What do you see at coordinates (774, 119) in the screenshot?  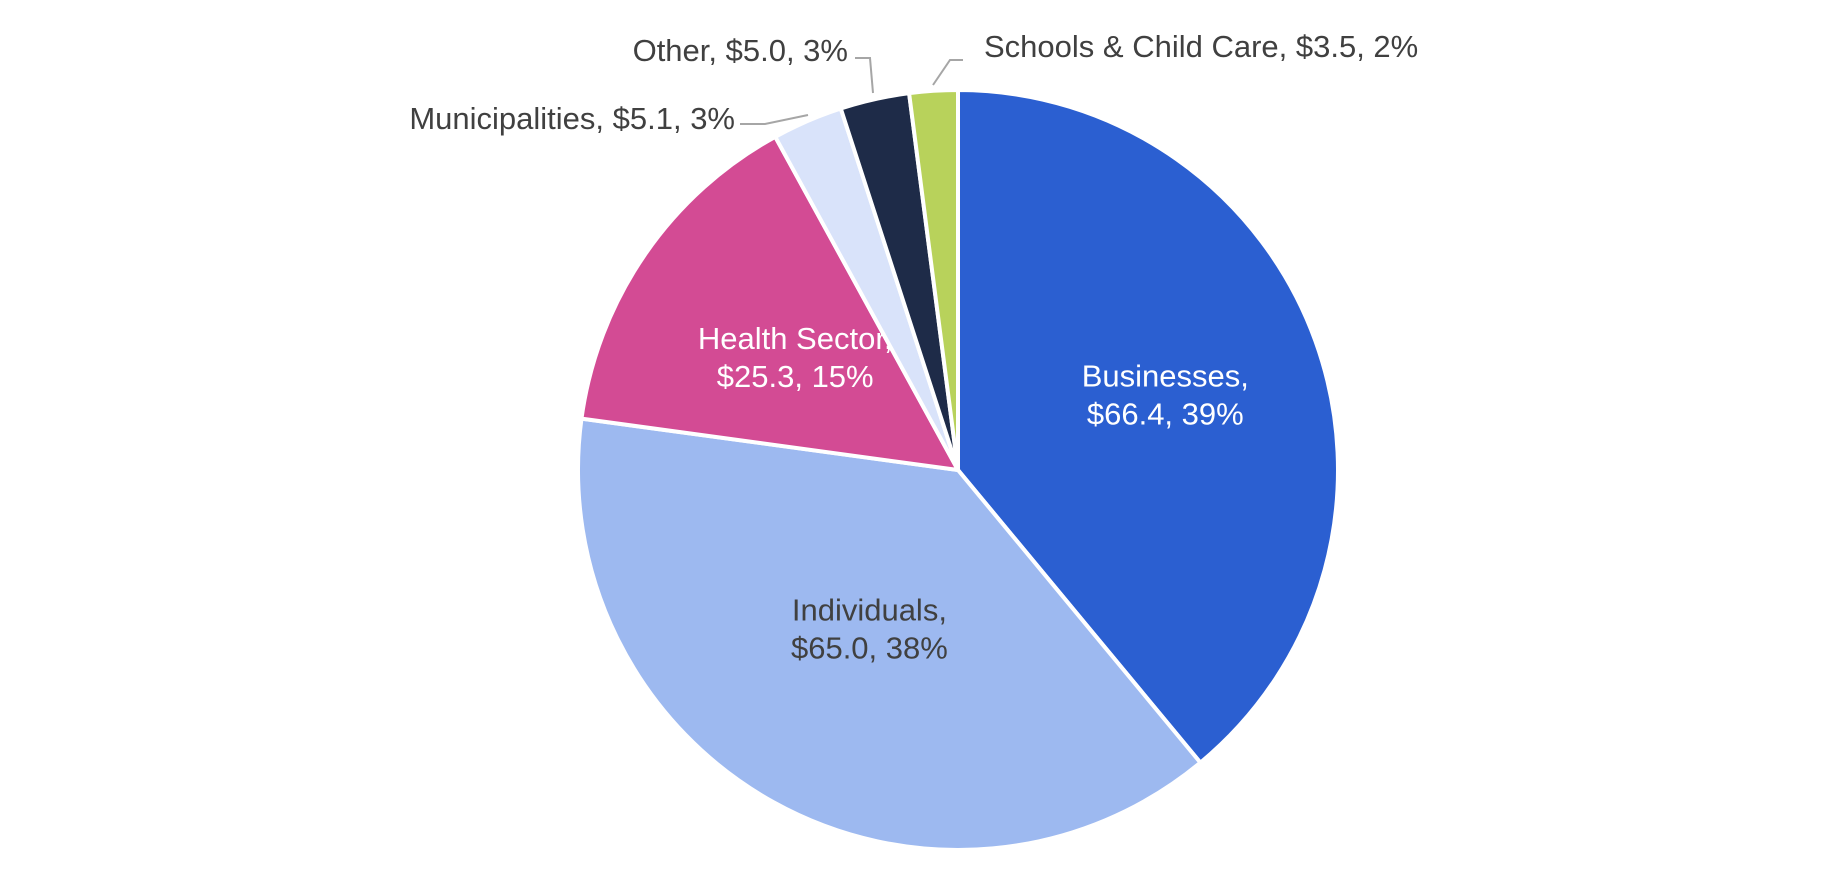 I see `leader-line-municipalities` at bounding box center [774, 119].